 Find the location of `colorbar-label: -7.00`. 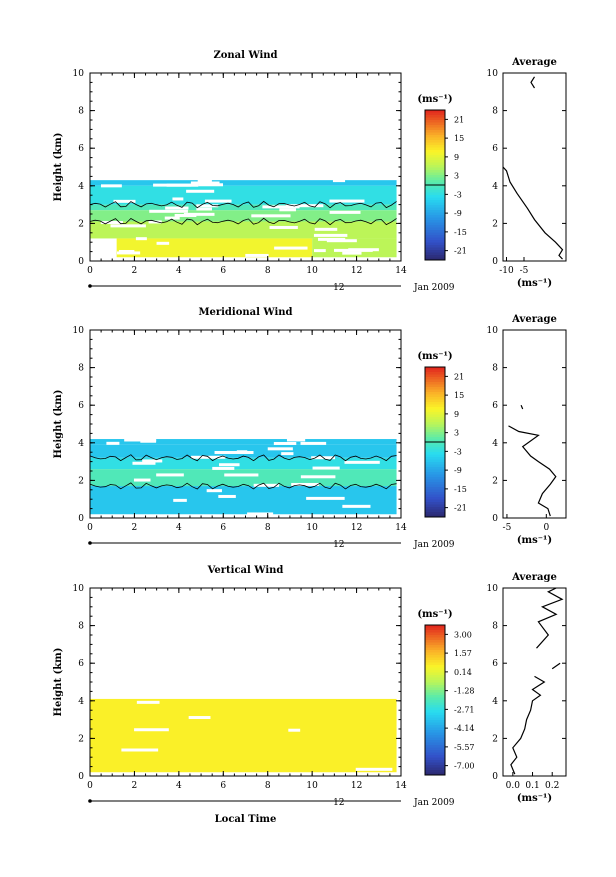

colorbar-label: -7.00 is located at coordinates (464, 766).